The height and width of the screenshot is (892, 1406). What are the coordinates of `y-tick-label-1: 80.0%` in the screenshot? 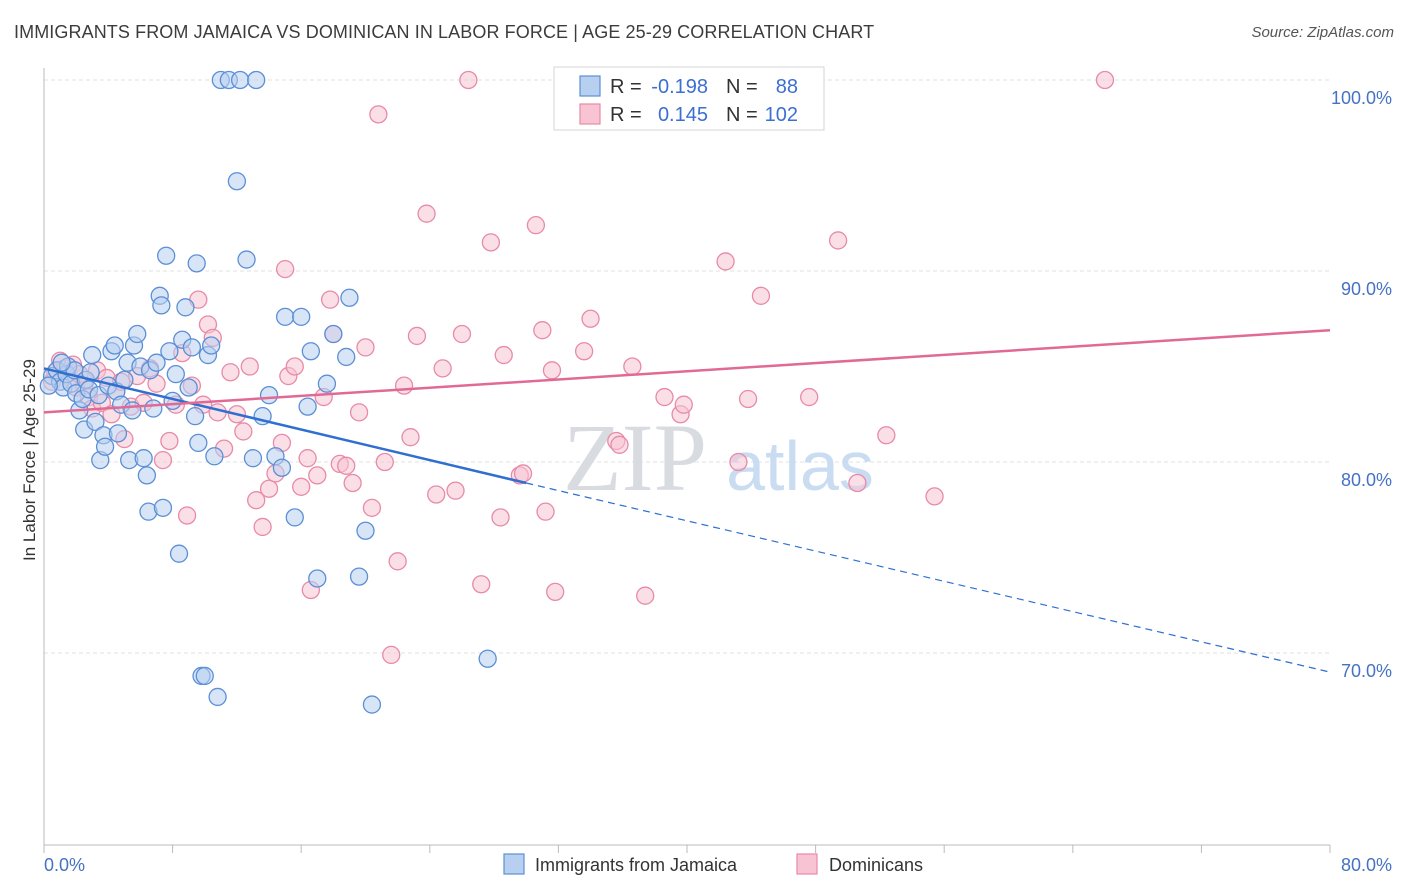 It's located at (1366, 480).